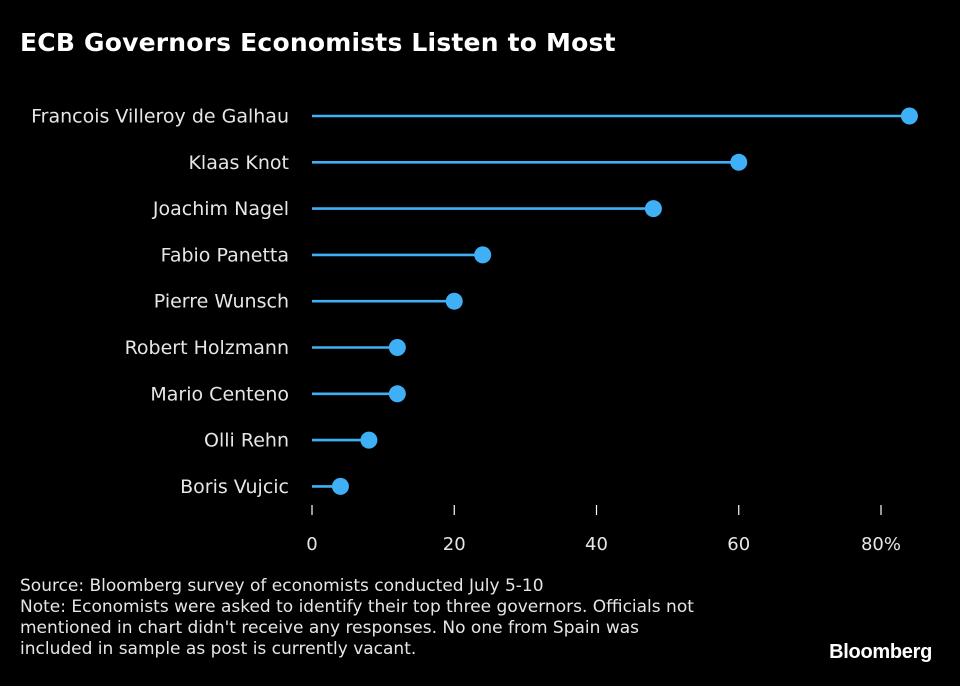 The image size is (960, 686). Describe the element at coordinates (220, 209) in the screenshot. I see `category-label: Joachim Nagel` at that location.